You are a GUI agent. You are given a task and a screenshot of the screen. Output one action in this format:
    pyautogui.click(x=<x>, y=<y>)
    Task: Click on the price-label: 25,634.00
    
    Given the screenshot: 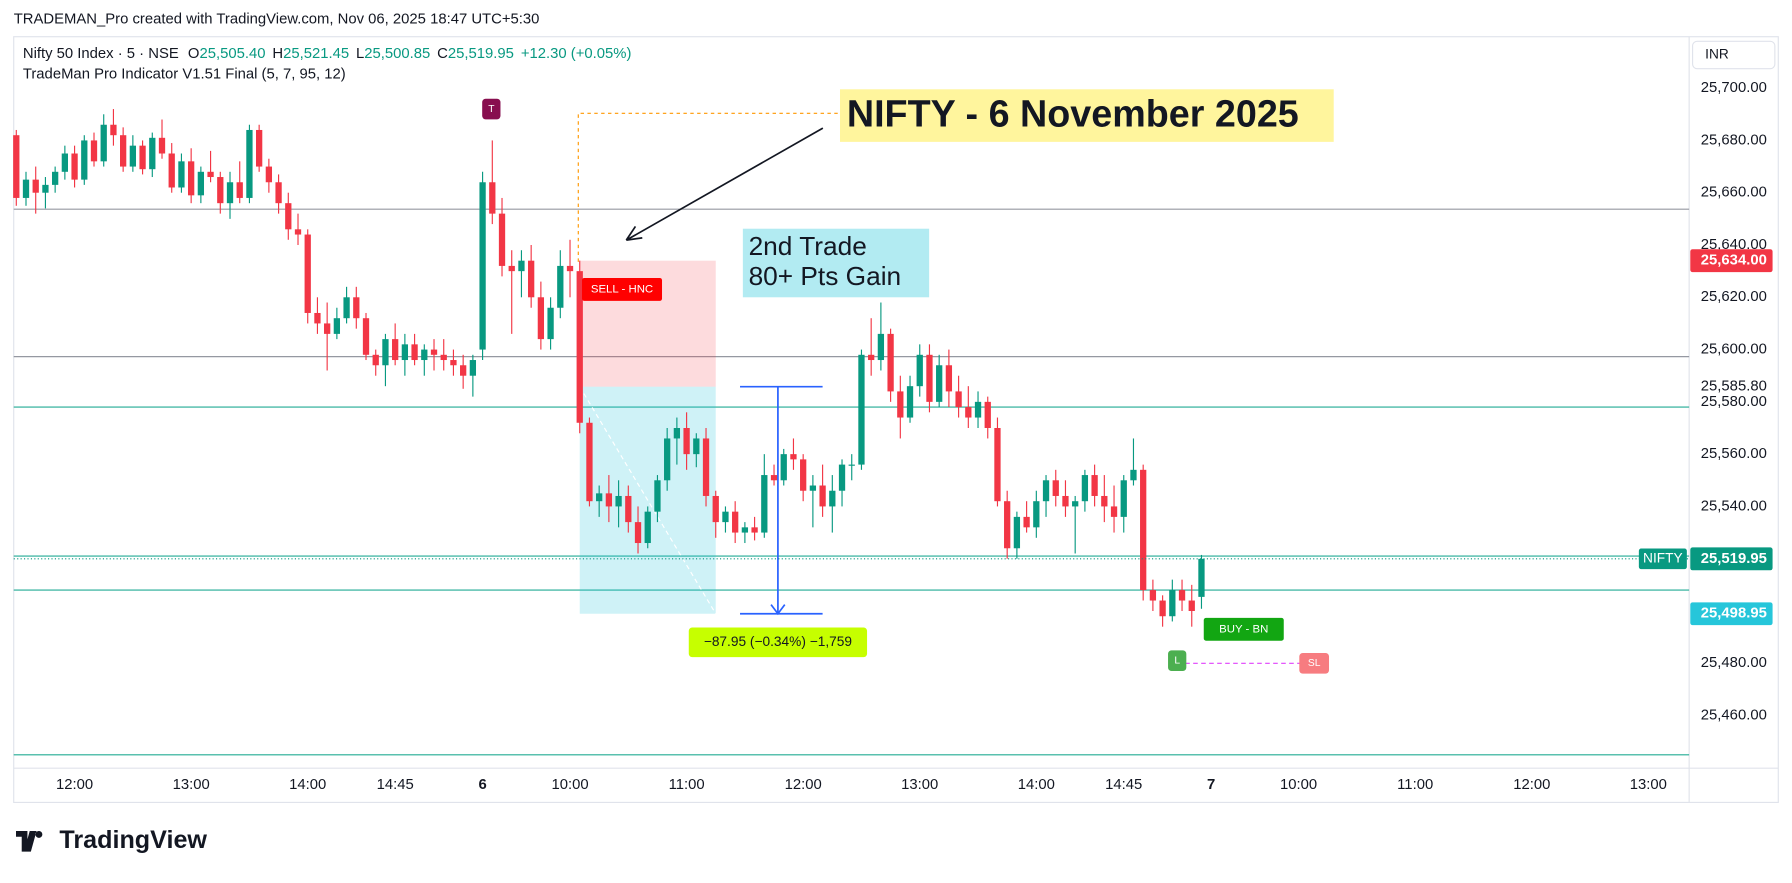 What is the action you would take?
    pyautogui.click(x=1734, y=261)
    